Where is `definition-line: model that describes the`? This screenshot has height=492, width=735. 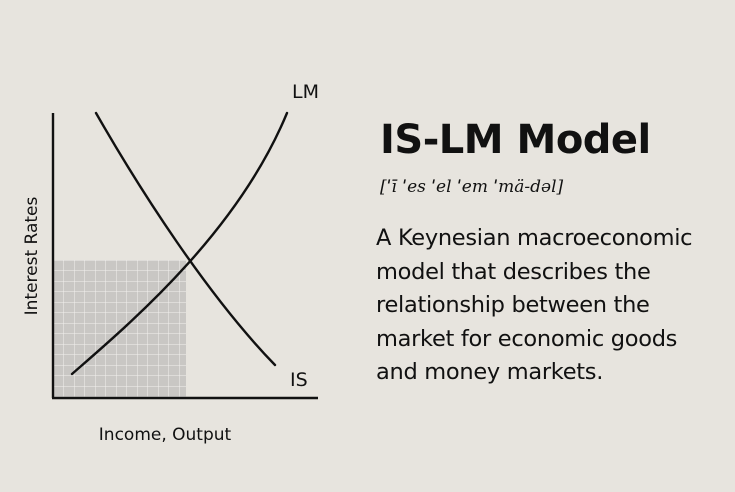
definition-line: model that describes the is located at coordinates (513, 271).